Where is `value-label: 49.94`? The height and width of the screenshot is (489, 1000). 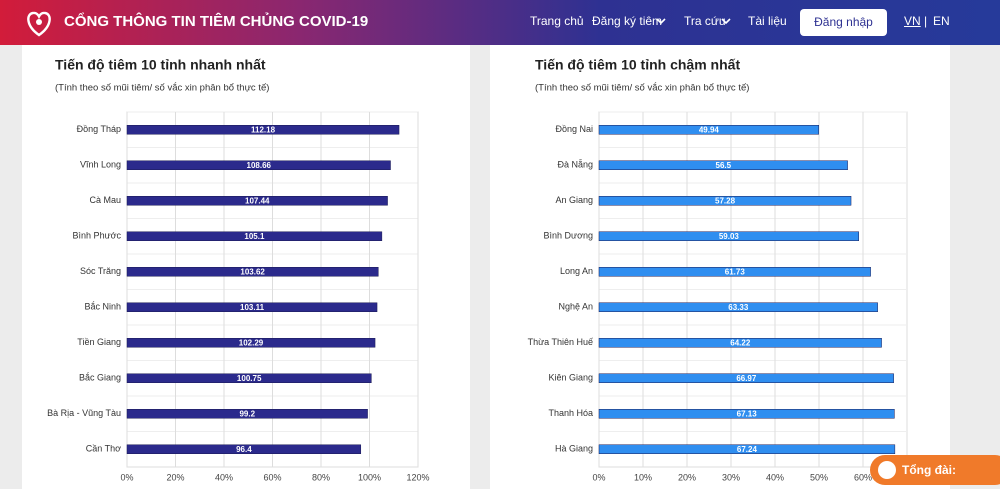 value-label: 49.94 is located at coordinates (709, 129).